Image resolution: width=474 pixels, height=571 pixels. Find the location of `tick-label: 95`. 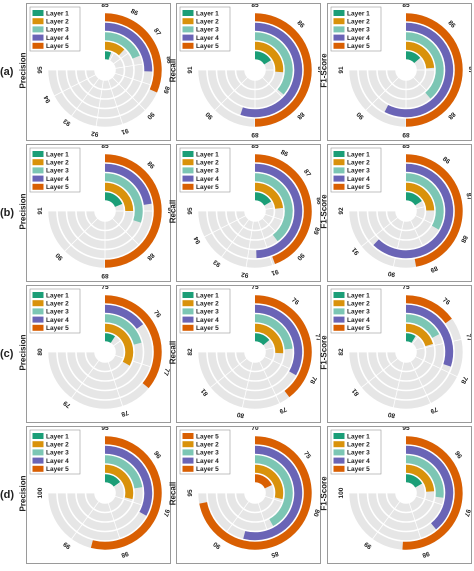

tick-label: 95 is located at coordinates (40, 70).